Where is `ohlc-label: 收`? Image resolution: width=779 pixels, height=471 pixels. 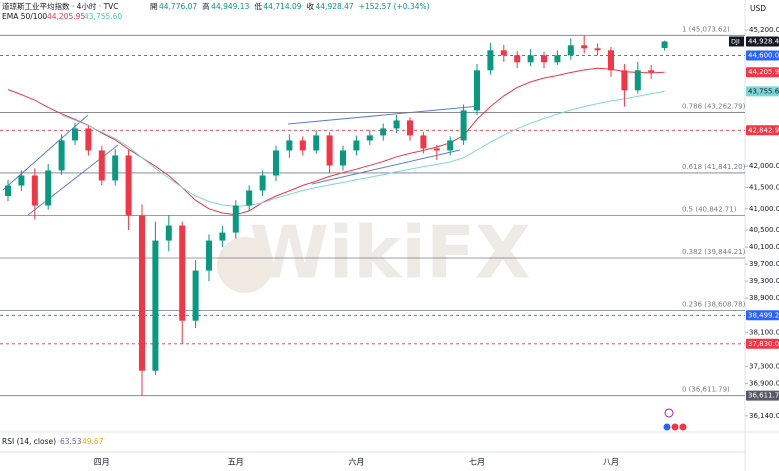 ohlc-label: 收 is located at coordinates (311, 6).